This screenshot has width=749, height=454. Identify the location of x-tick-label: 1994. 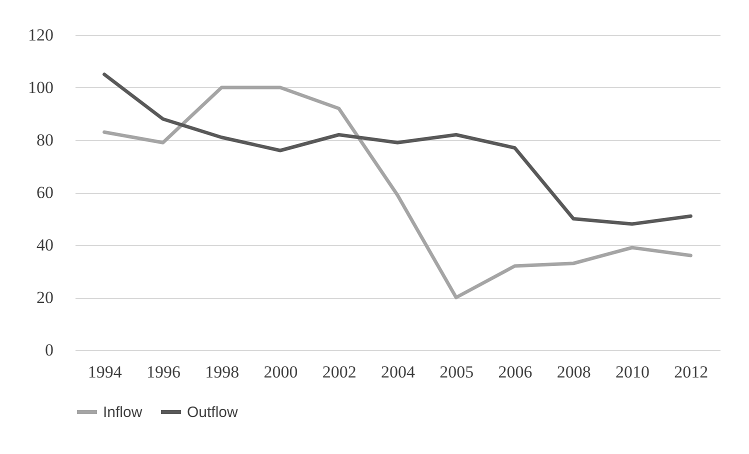
(105, 372).